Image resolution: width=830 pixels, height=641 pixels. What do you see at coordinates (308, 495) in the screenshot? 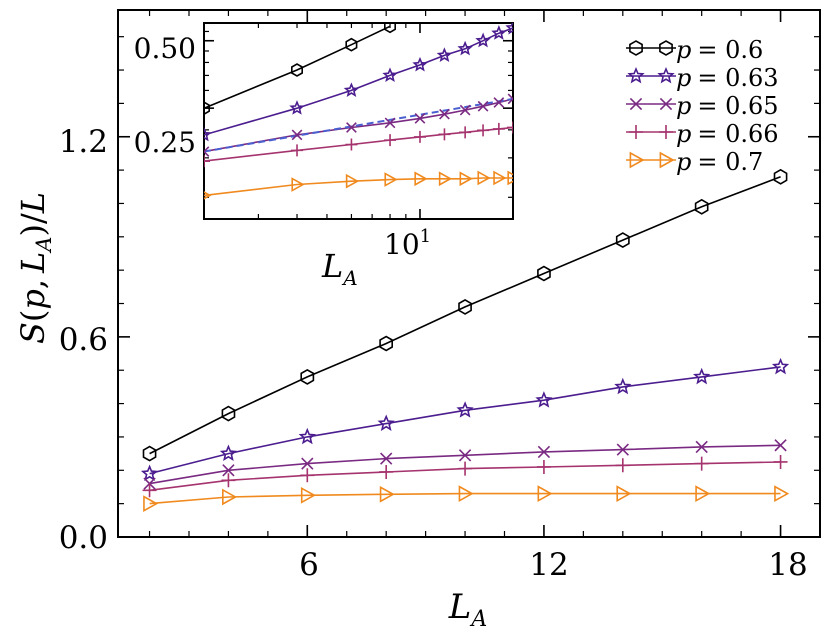
I see `data-point-p=0.7-6` at bounding box center [308, 495].